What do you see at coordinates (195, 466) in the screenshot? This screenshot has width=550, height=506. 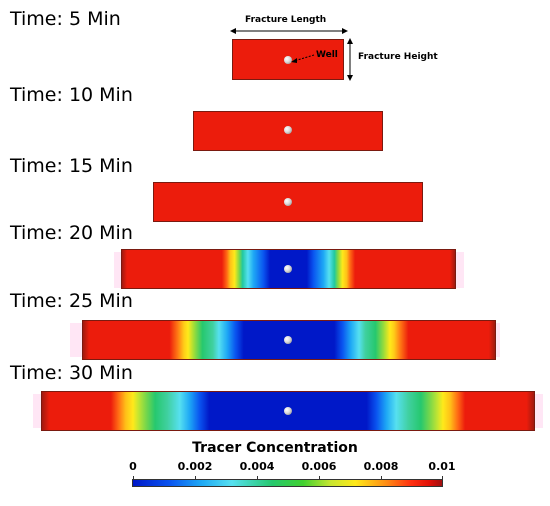 I see `colorbar-tick-0-002: 0.002` at bounding box center [195, 466].